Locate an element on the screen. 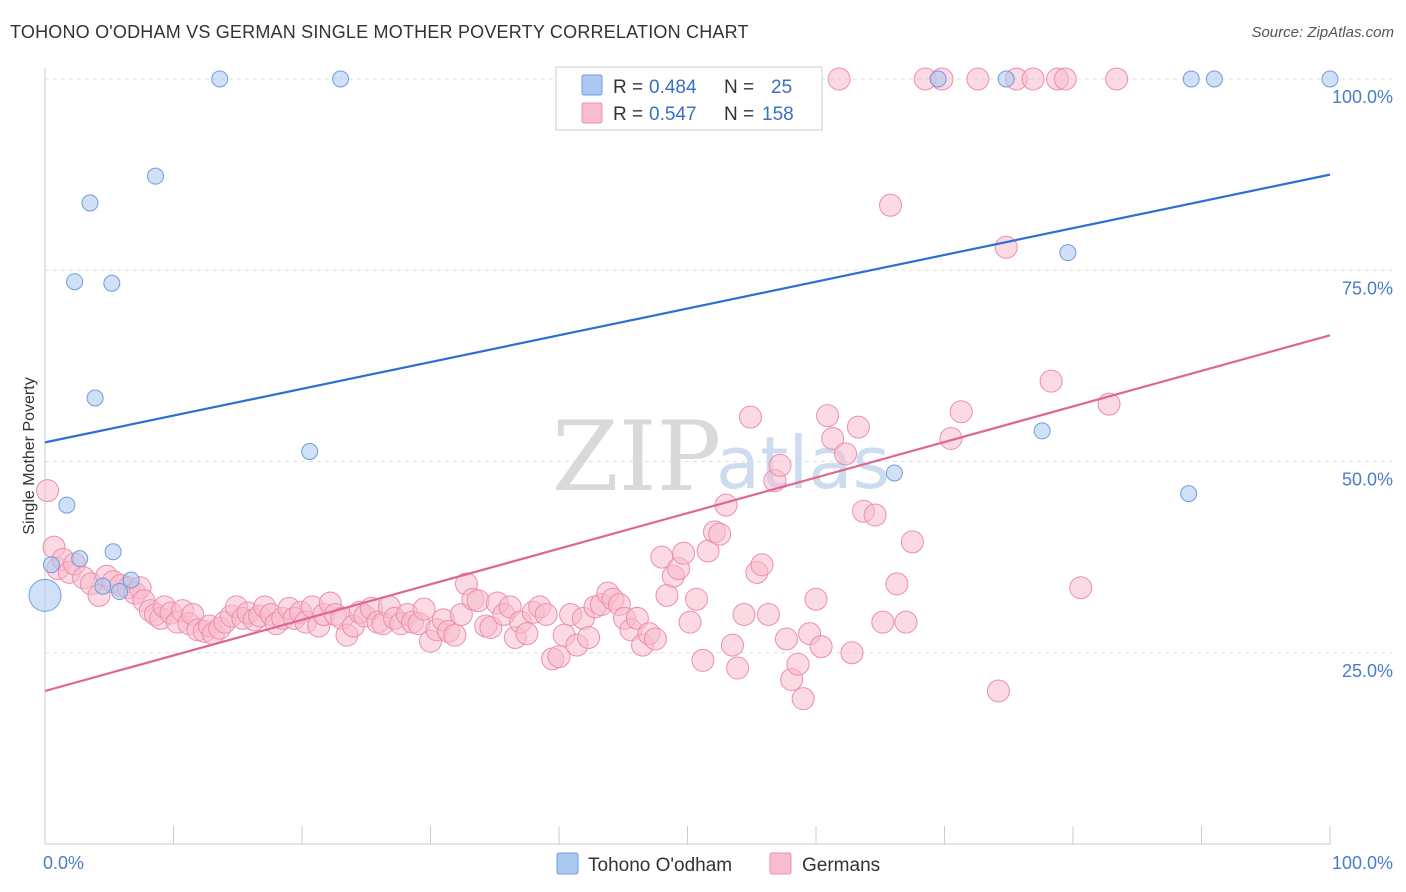 The image size is (1406, 892). y-axis-label: Single Mother Poverty is located at coordinates (29, 455).